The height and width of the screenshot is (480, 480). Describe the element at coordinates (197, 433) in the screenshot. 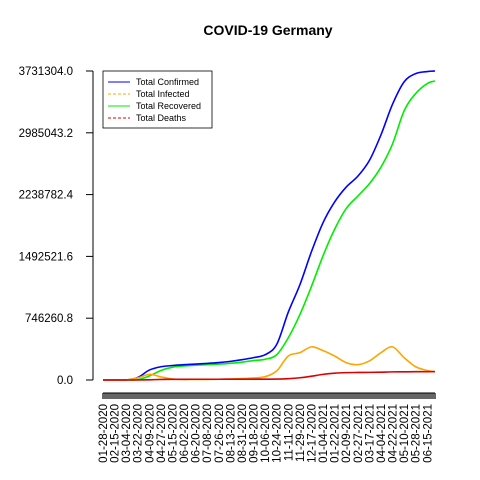

I see `x-tick-label: 06-20-2020` at that location.